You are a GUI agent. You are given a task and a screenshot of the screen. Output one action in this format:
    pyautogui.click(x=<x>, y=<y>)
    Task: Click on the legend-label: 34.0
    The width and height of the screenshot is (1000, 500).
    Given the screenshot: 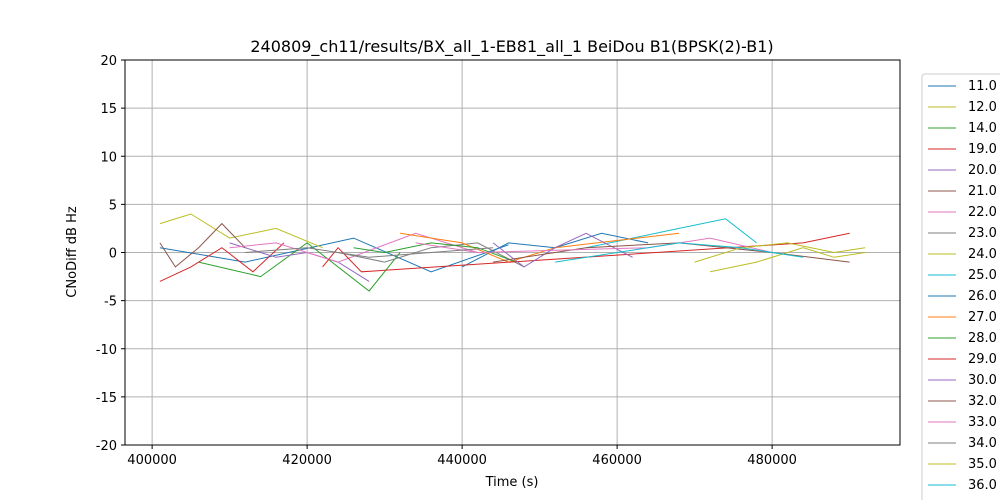 What is the action you would take?
    pyautogui.click(x=982, y=443)
    